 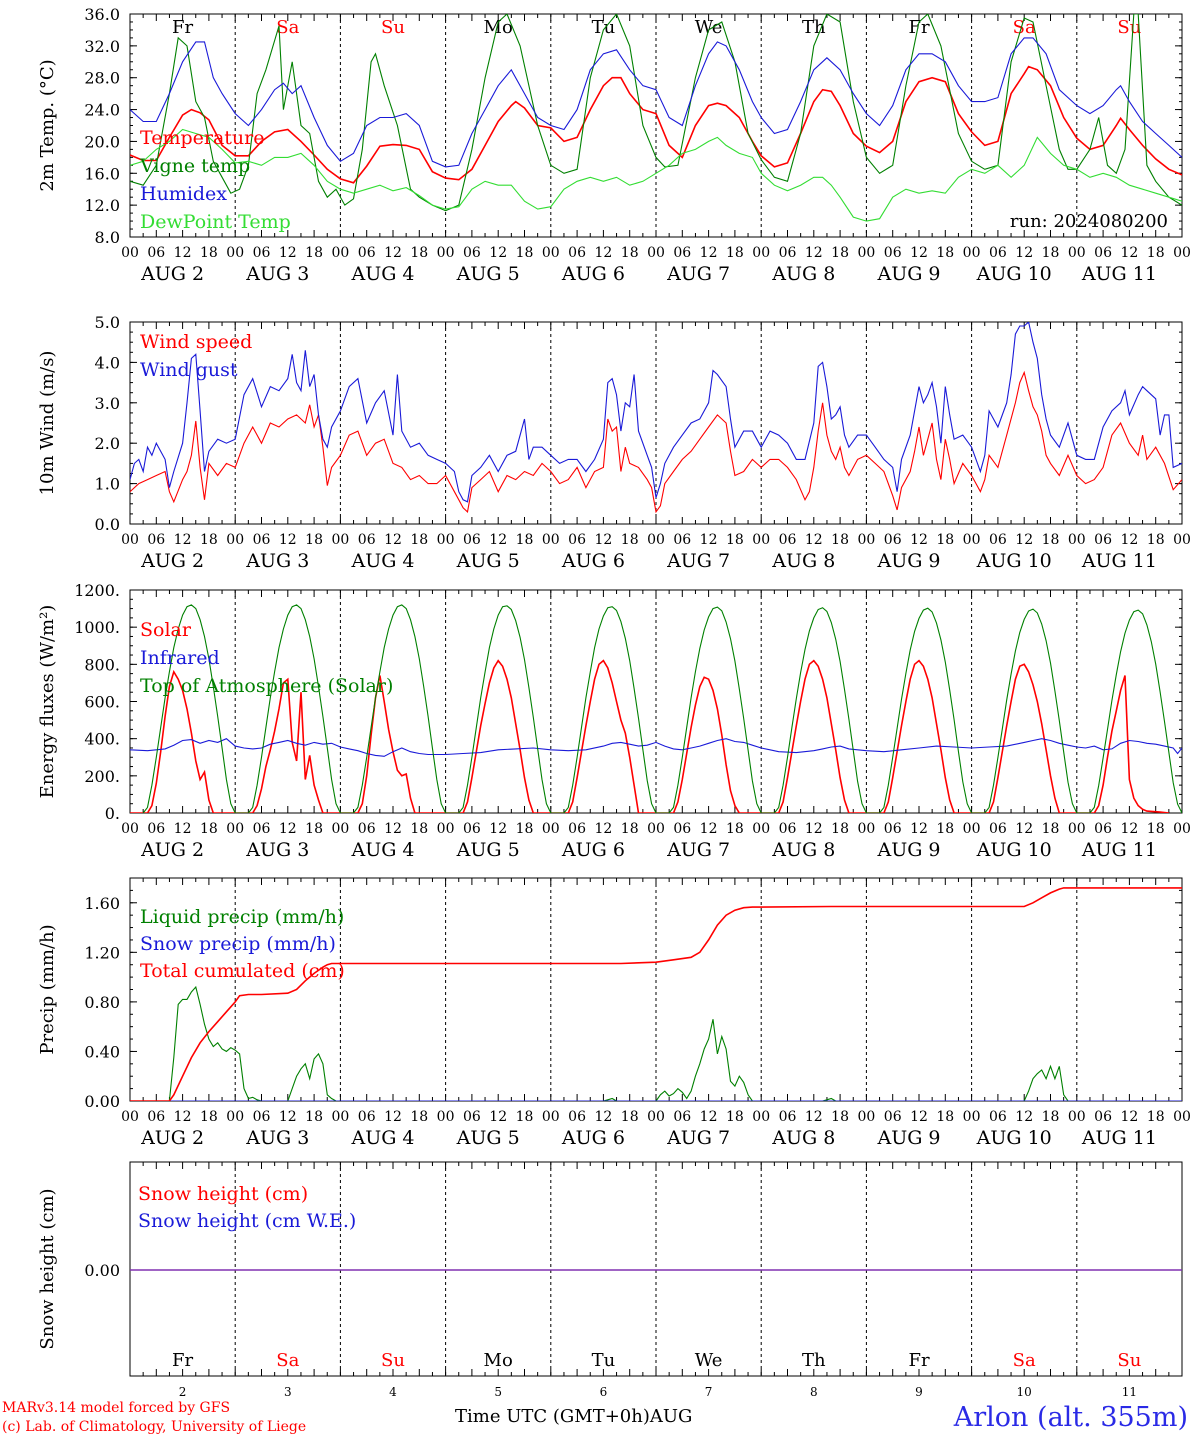 I want to click on panel-frame, so click(x=656, y=125).